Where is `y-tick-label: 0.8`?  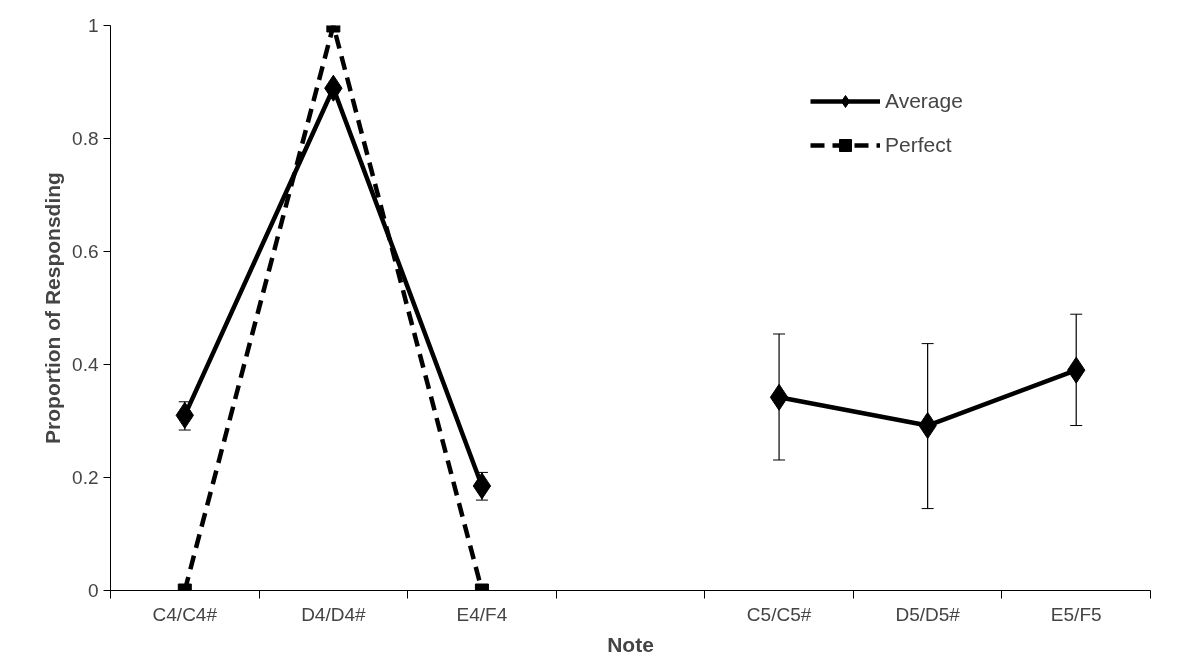
y-tick-label: 0.8 is located at coordinates (85, 138).